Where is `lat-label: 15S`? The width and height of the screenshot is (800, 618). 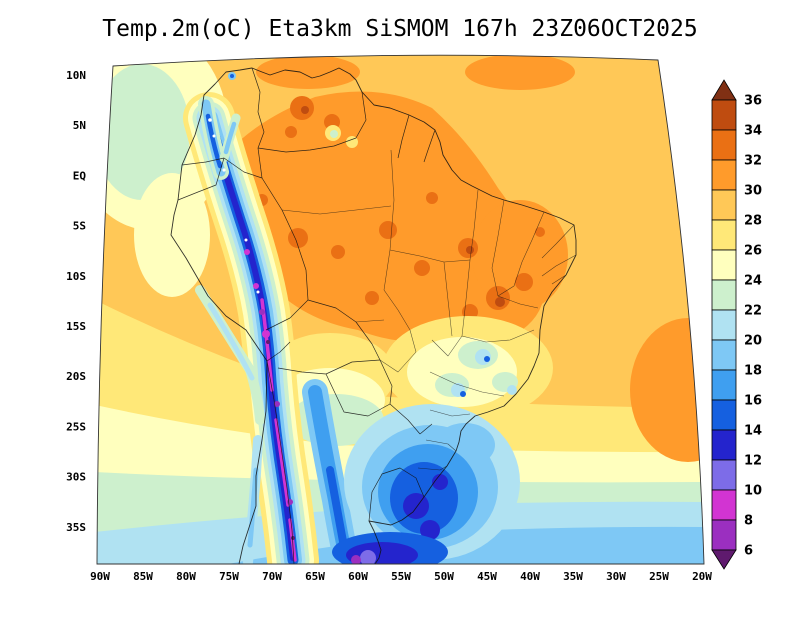
lat-label: 15S is located at coordinates (76, 326).